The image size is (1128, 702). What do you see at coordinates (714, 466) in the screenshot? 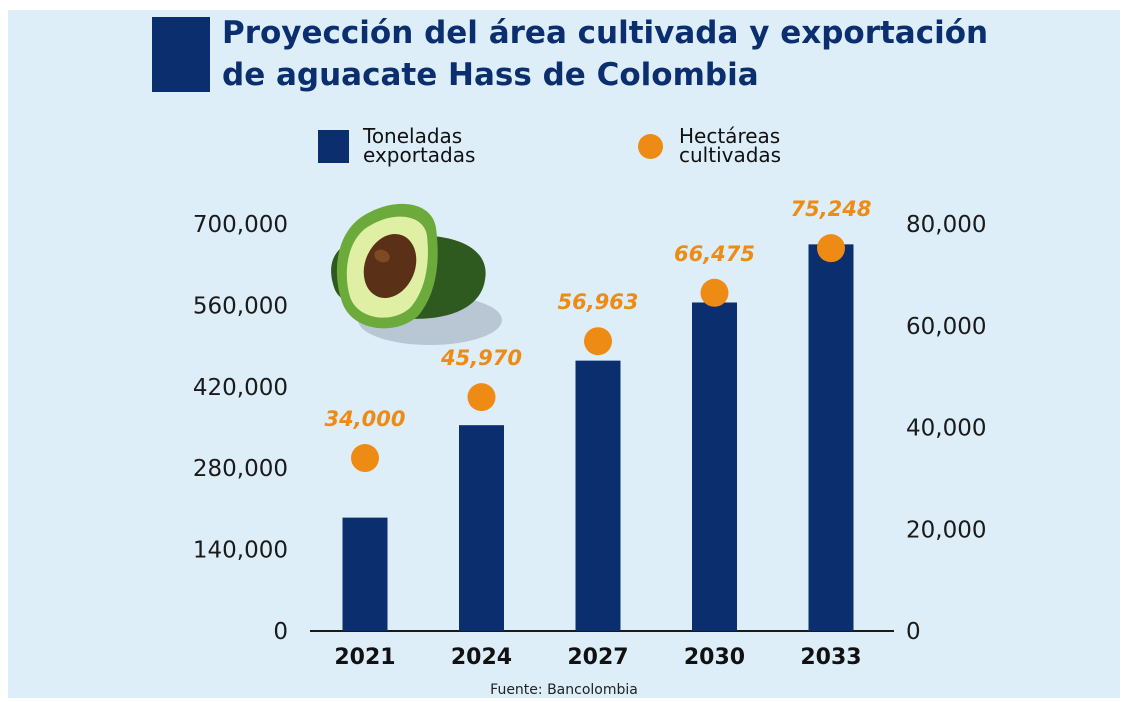
I see `bar-2030` at bounding box center [714, 466].